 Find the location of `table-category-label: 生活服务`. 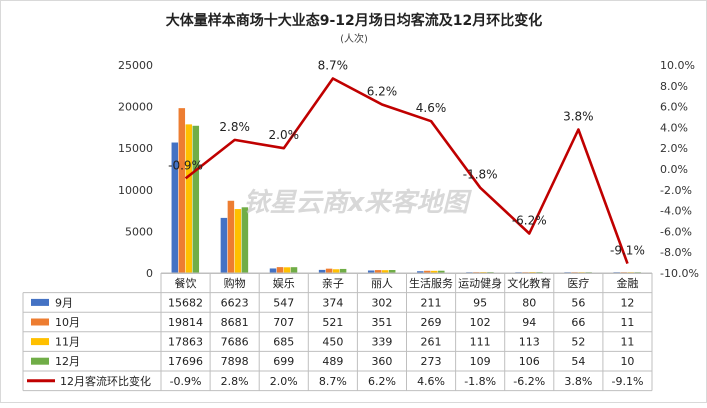

table-category-label: 生活服务 is located at coordinates (431, 283).